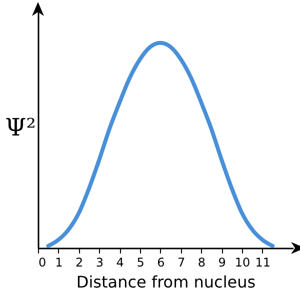 This screenshot has height=300, width=300. Describe the element at coordinates (181, 263) in the screenshot. I see `x-tick-label: 7` at that location.